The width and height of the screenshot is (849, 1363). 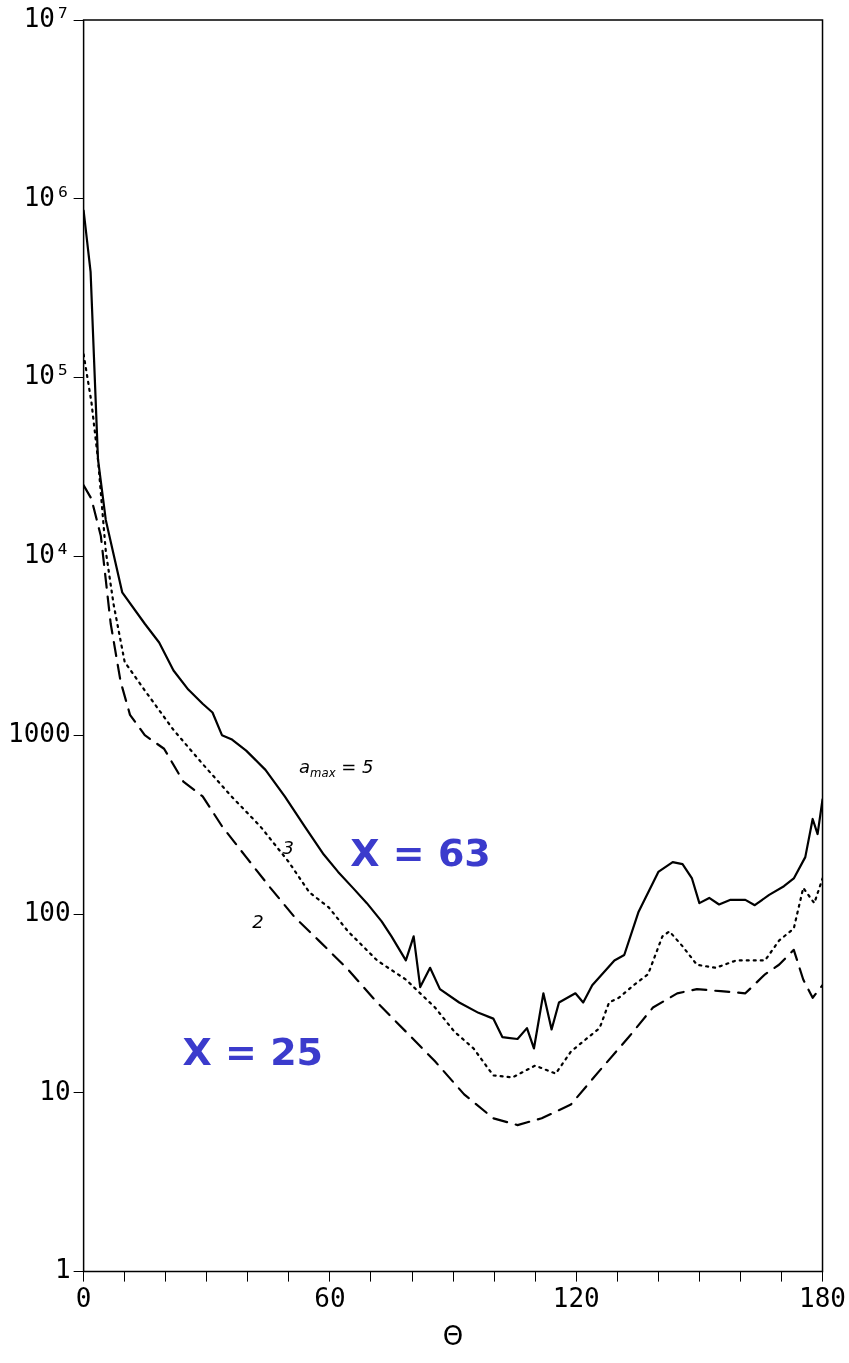 What do you see at coordinates (420, 852) in the screenshot?
I see `annotation: X = 63` at bounding box center [420, 852].